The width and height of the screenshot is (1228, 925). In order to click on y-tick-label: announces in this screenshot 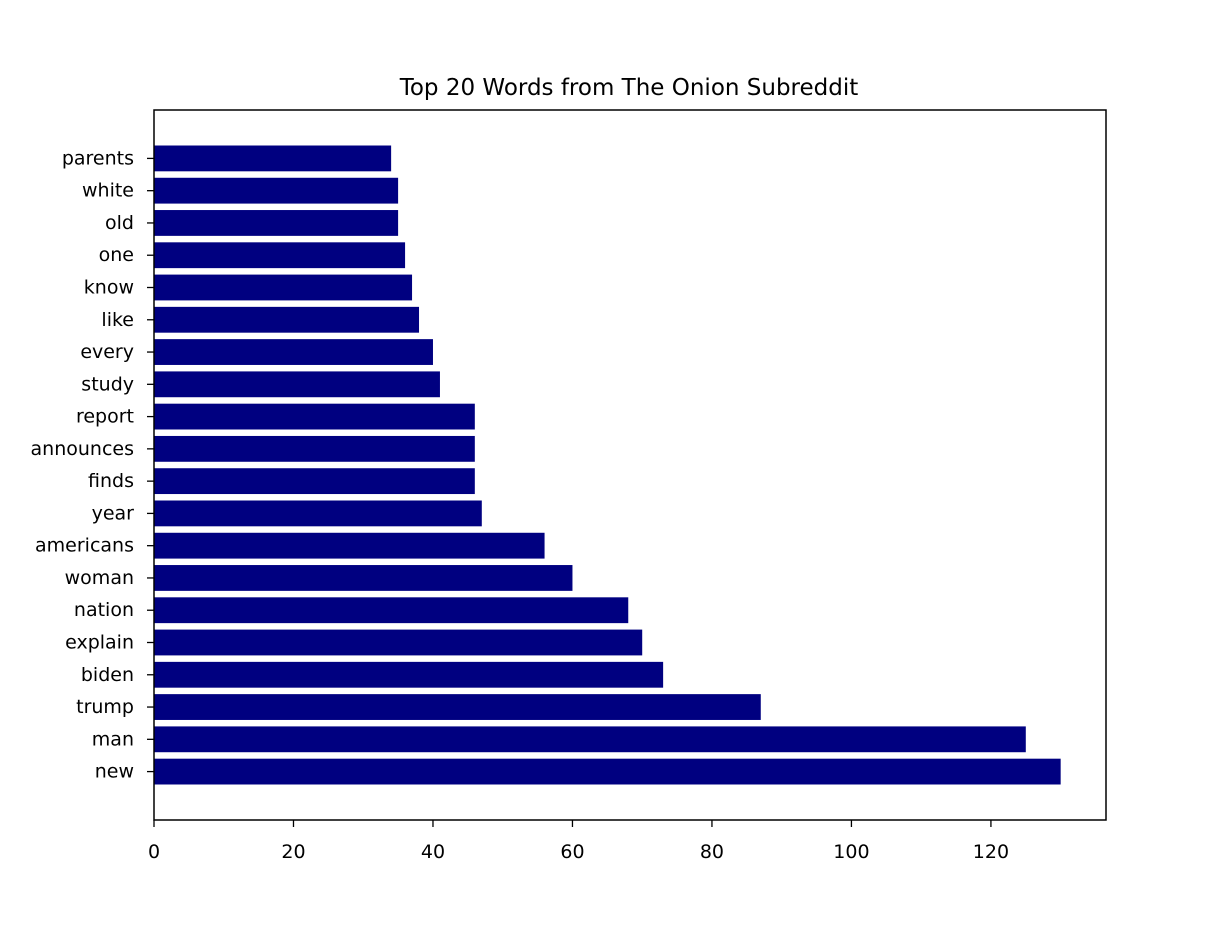, I will do `click(82, 449)`.